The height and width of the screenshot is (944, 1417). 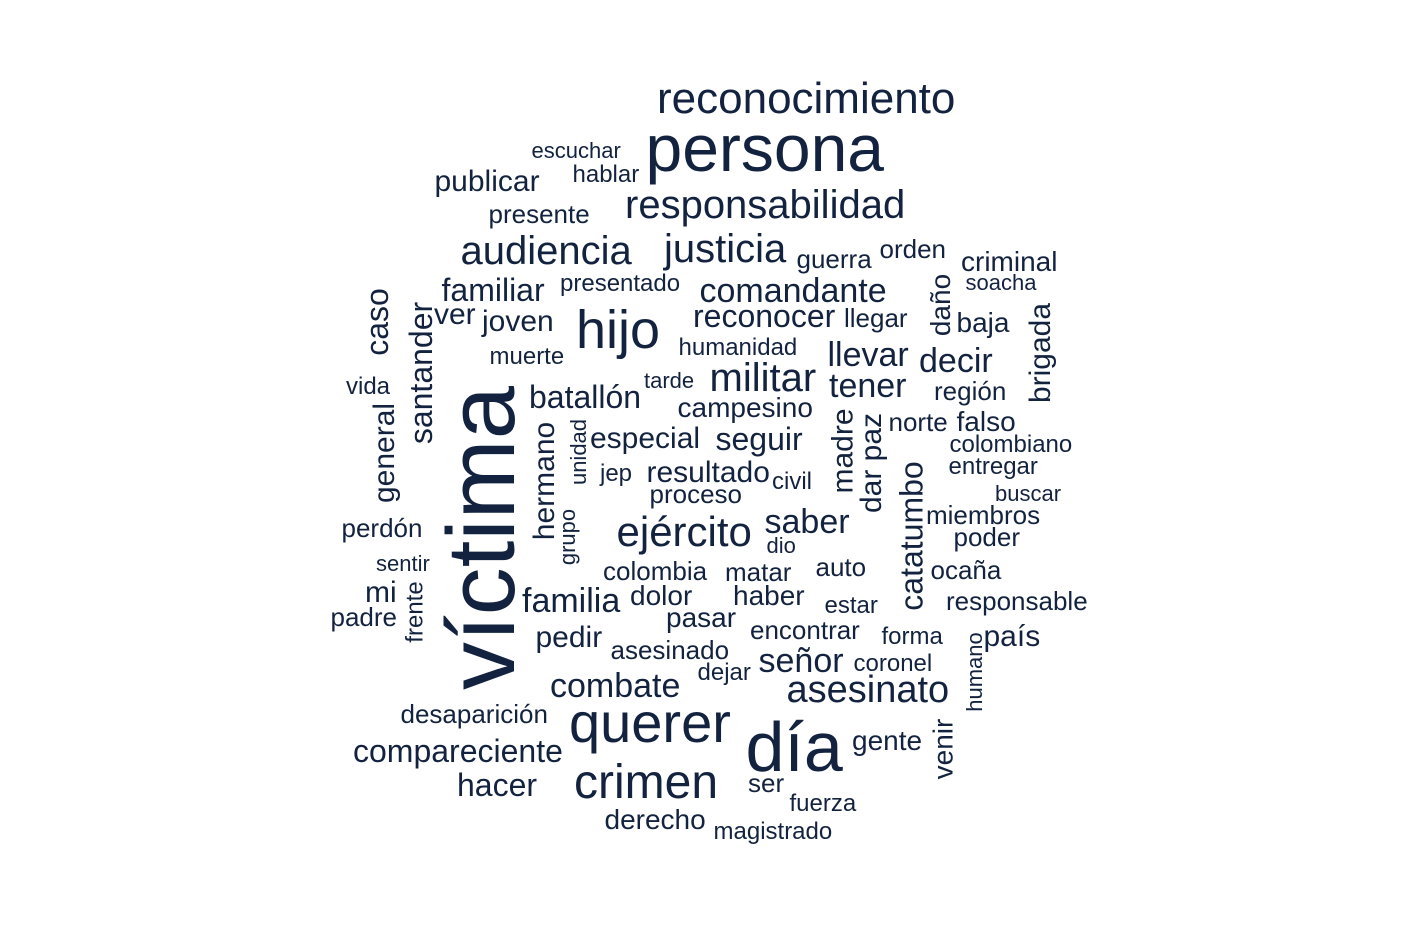 I want to click on word-reconocimiento: reconocimiento, so click(x=806, y=98).